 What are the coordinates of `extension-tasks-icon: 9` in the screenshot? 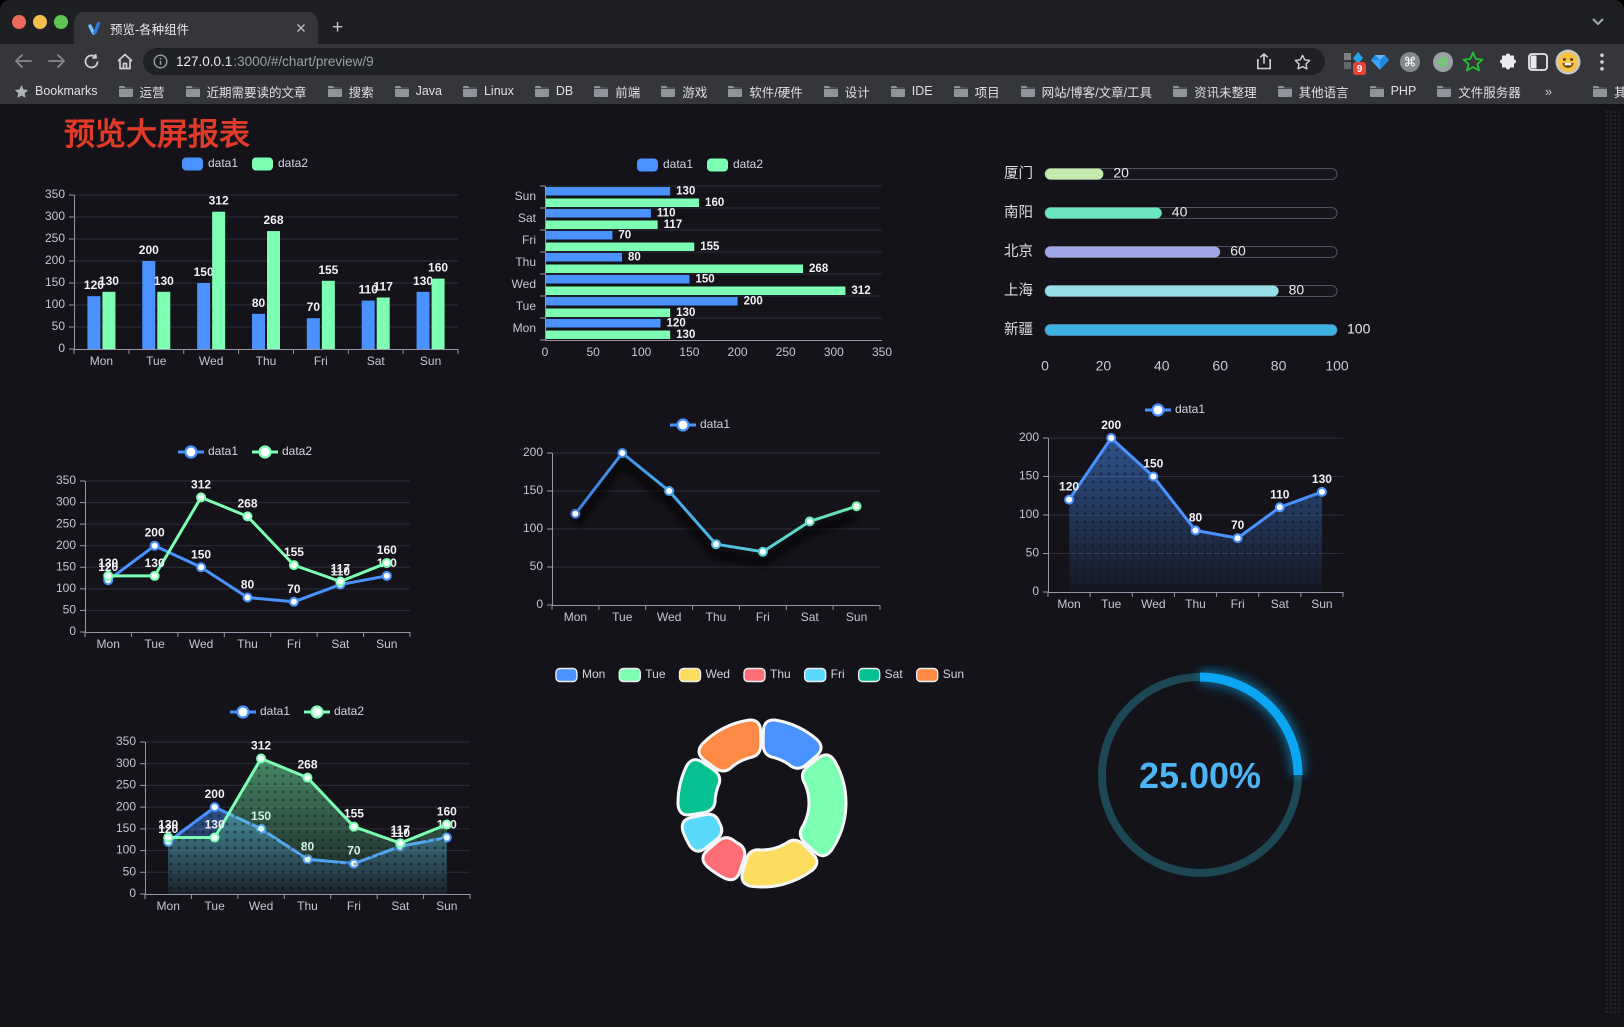 It's located at (1354, 62).